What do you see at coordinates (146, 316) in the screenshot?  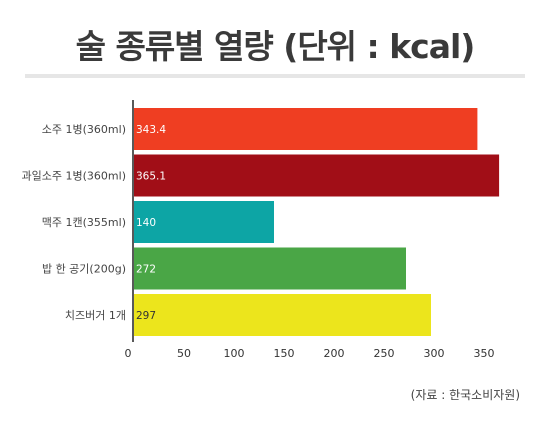 I see `data-label: 297` at bounding box center [146, 316].